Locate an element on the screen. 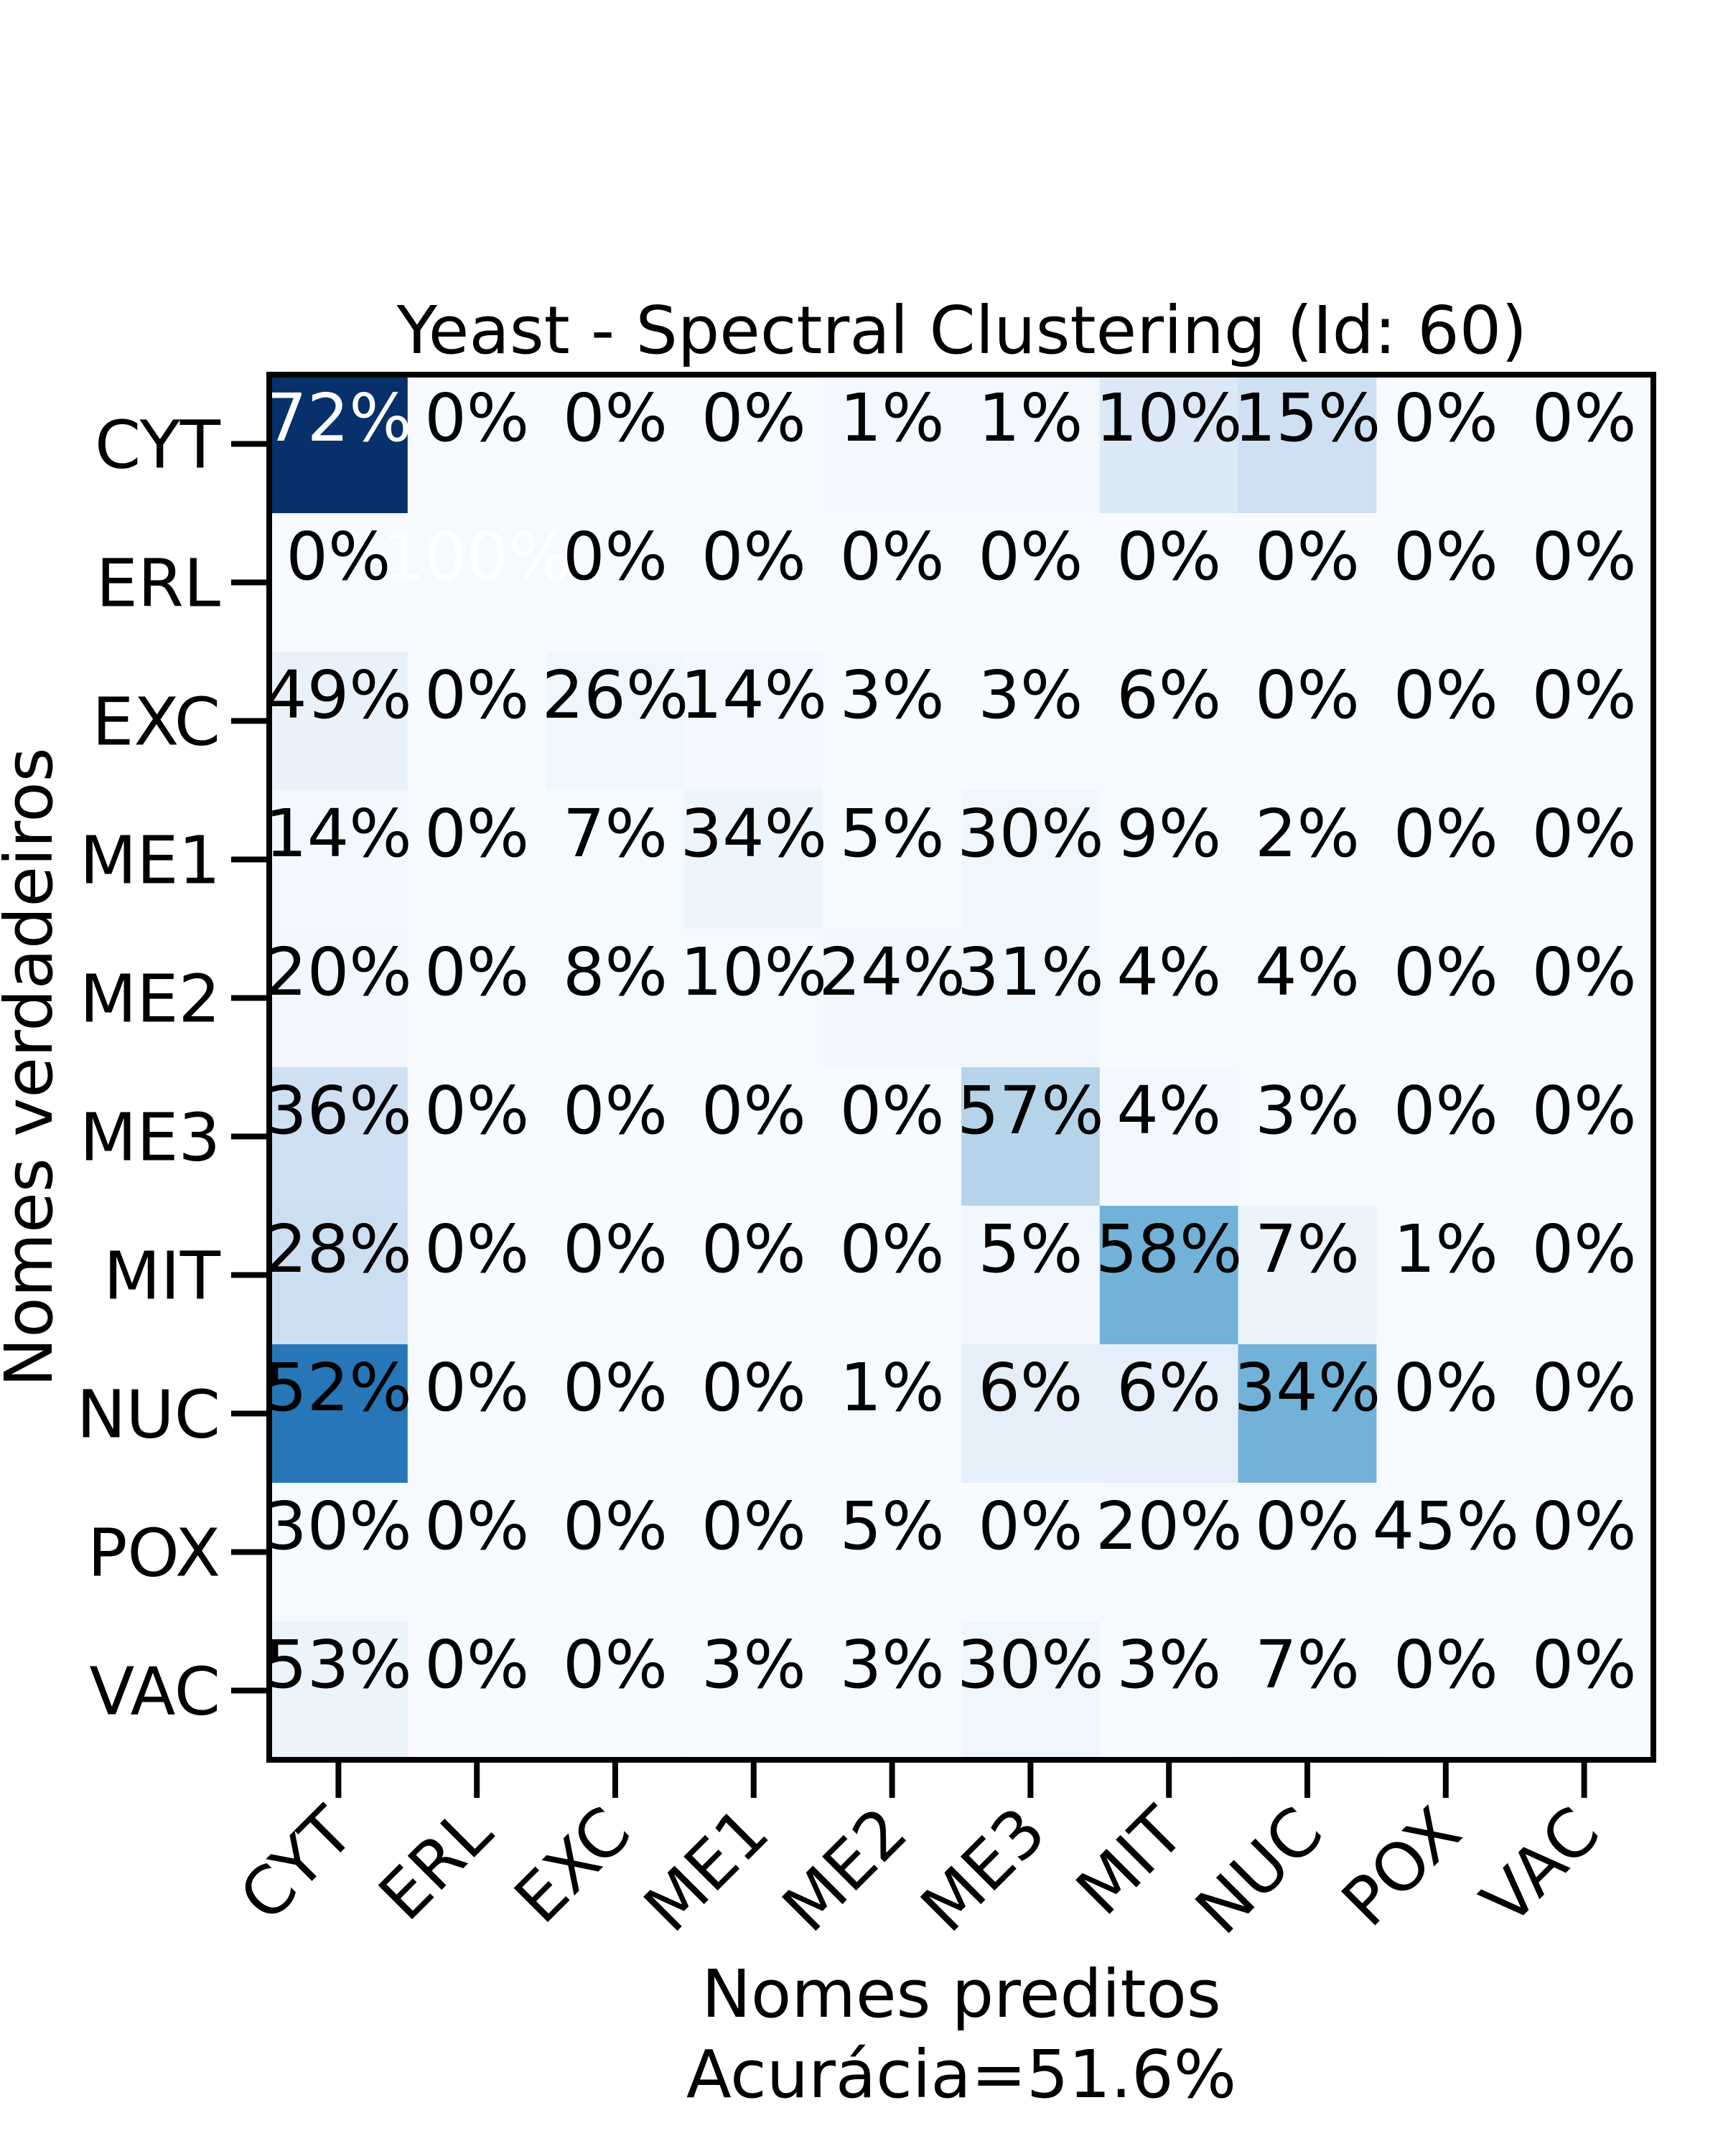  heatmap-cell-label-me2-pox: 0% is located at coordinates (1445, 972).